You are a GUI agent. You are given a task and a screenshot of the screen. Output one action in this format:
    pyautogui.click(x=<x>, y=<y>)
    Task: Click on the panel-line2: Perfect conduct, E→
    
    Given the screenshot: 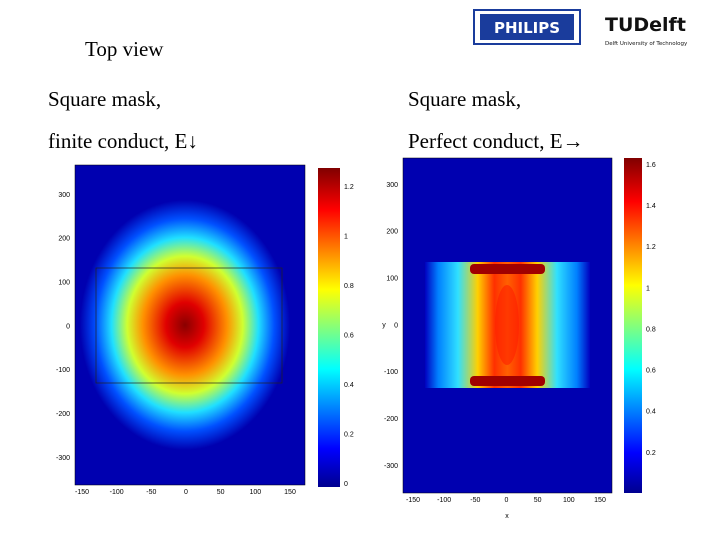 What is the action you would take?
    pyautogui.click(x=496, y=141)
    